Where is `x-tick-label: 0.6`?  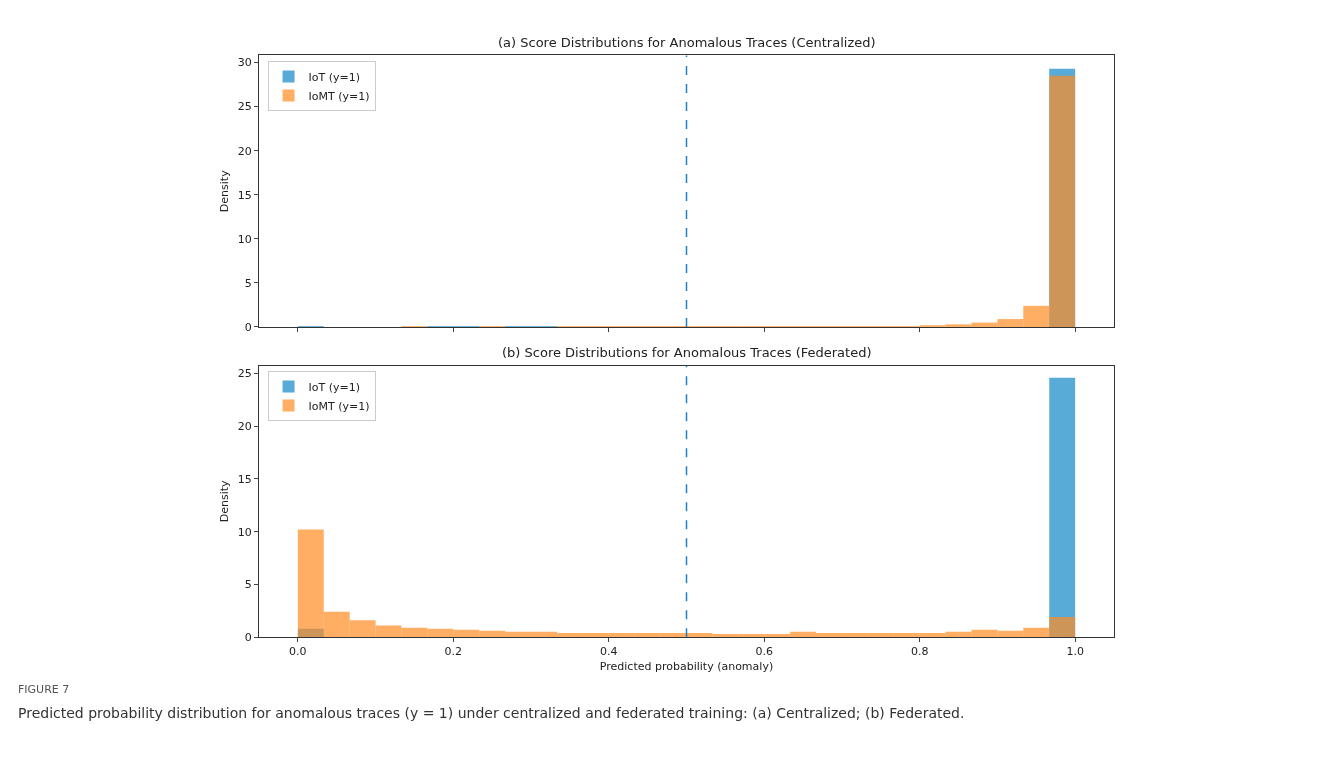
x-tick-label: 0.6 is located at coordinates (764, 652).